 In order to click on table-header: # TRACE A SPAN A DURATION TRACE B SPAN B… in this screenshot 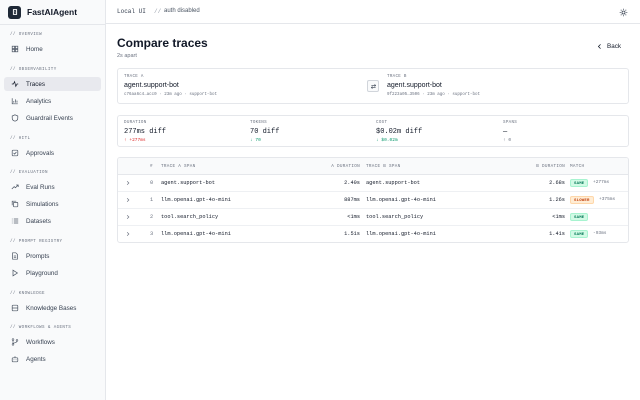, I will do `click(373, 166)`.